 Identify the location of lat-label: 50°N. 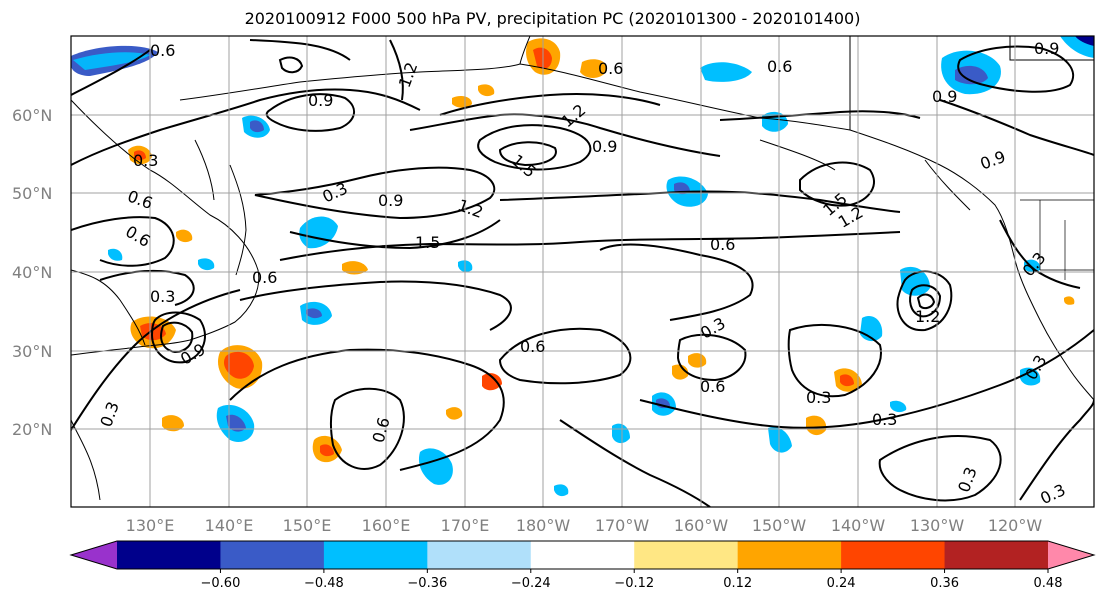
(32, 193).